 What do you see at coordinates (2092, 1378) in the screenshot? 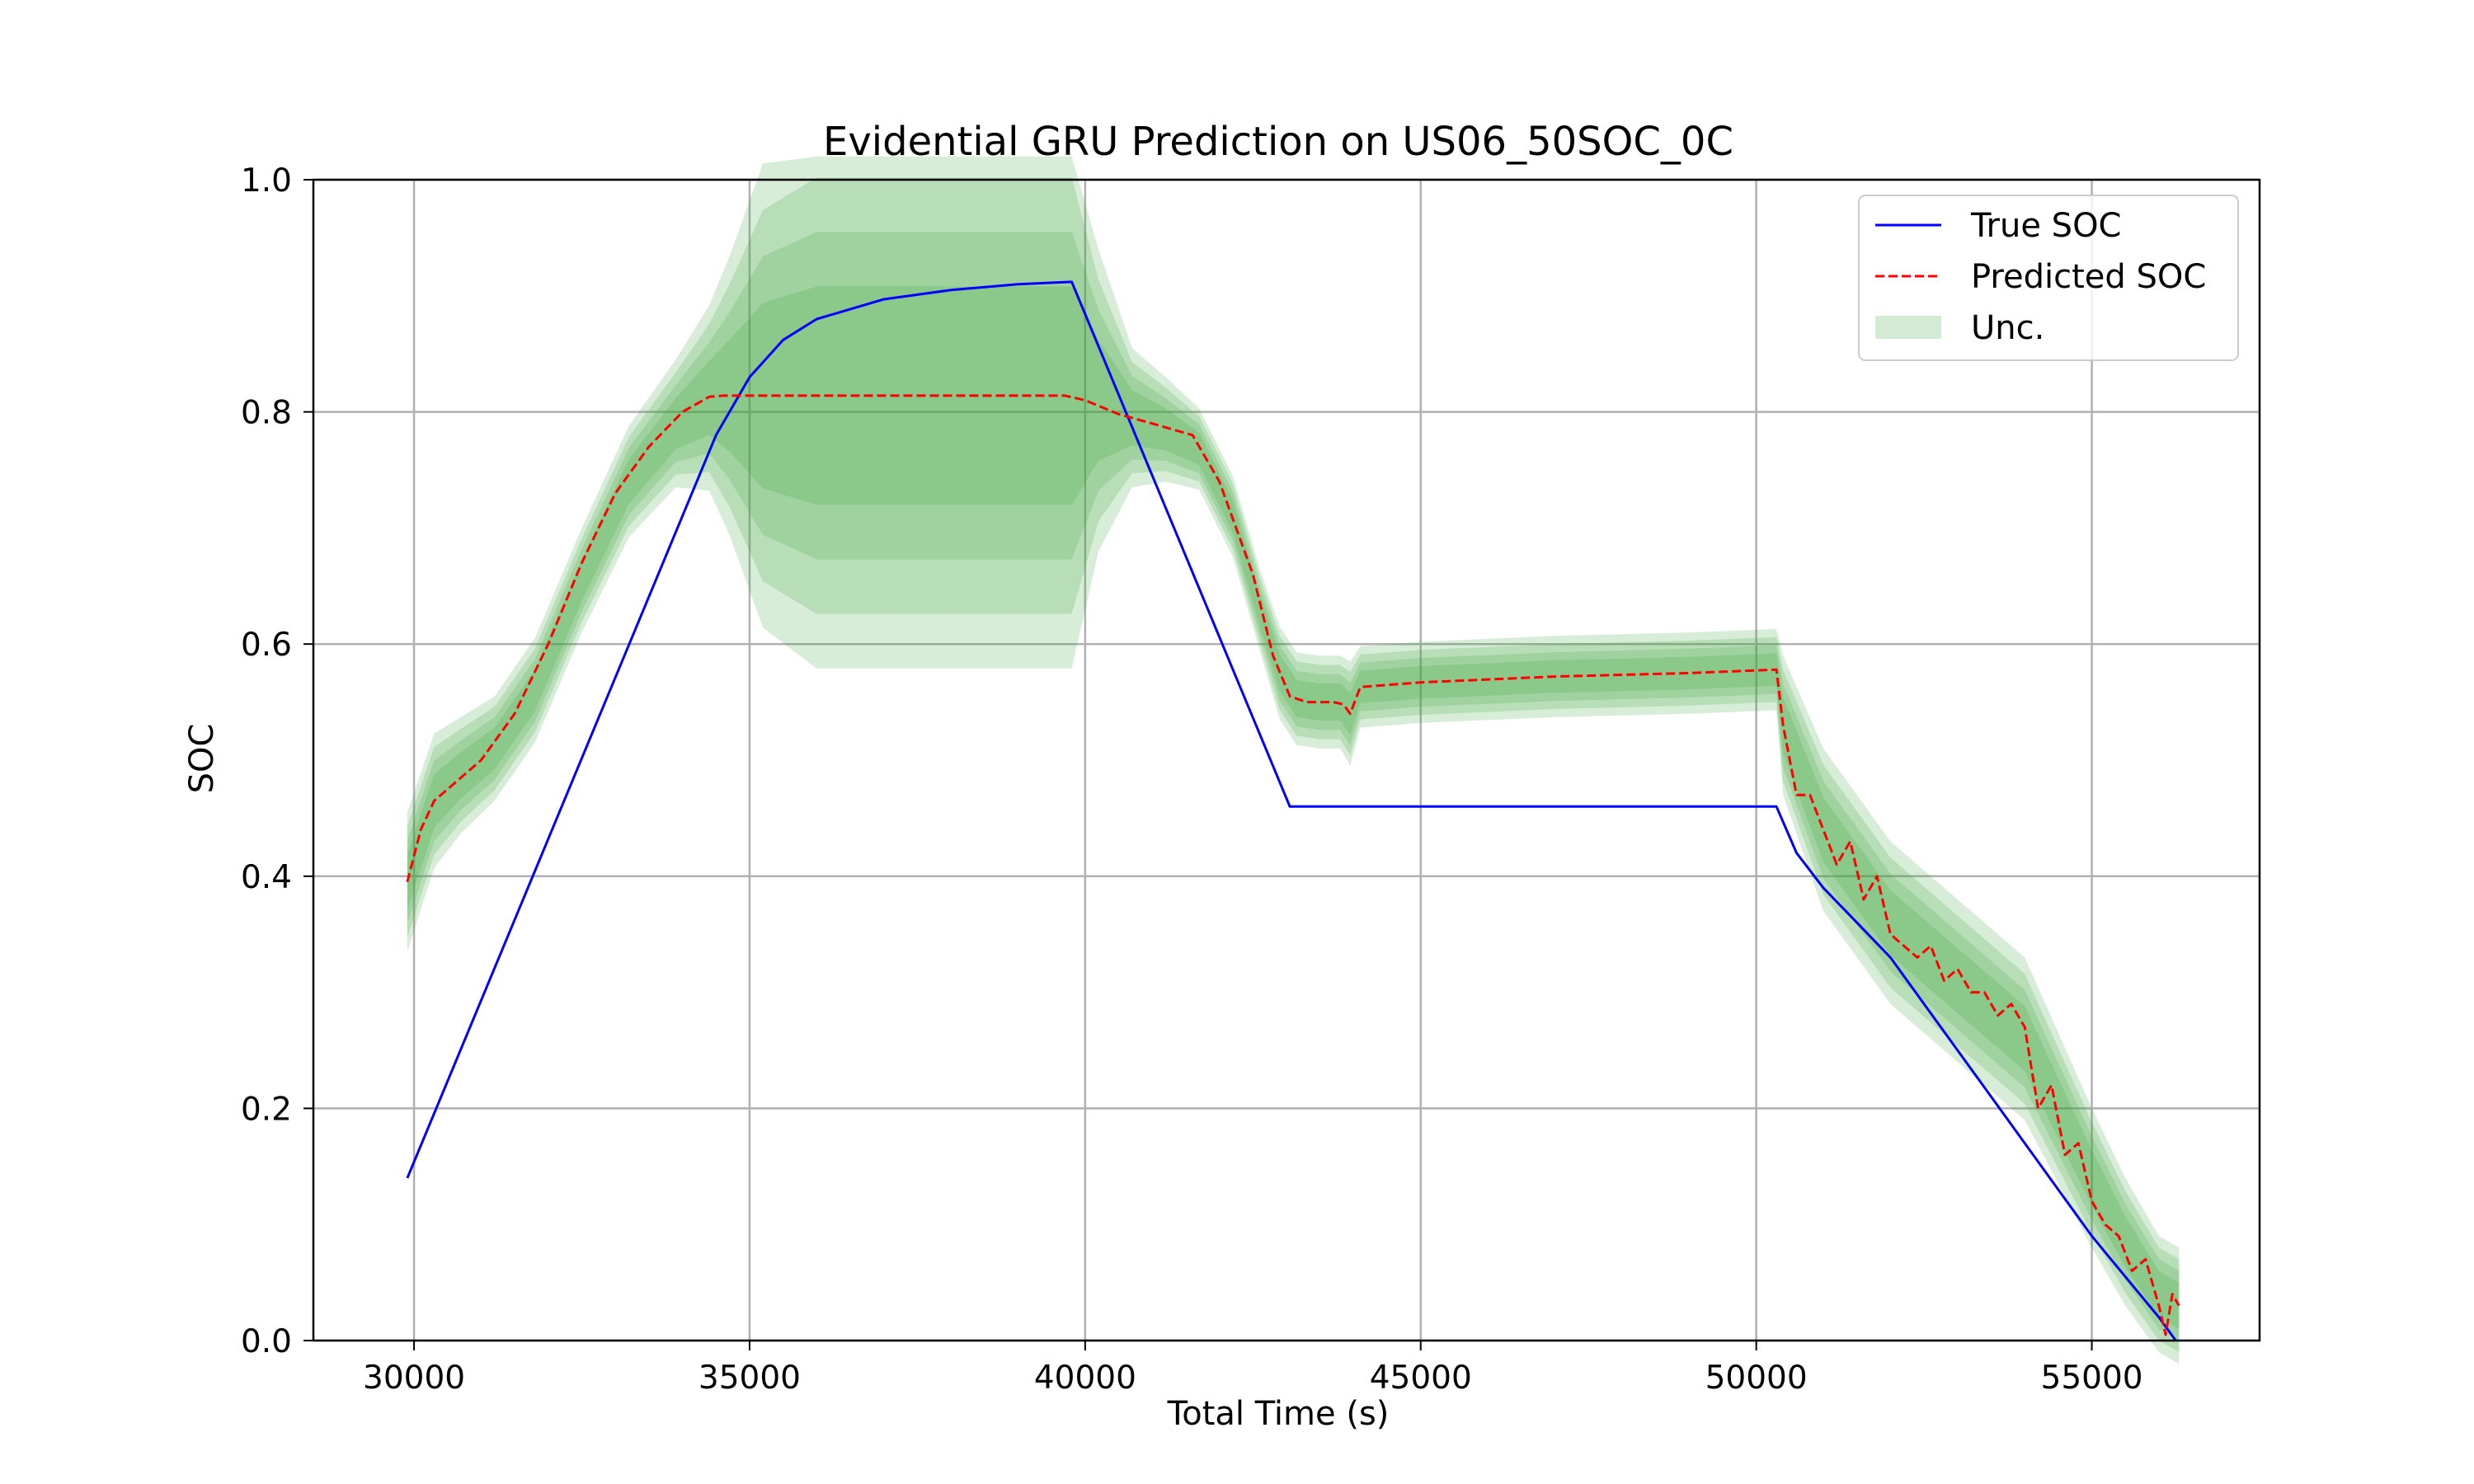
I see `x-tick-label: 55000` at bounding box center [2092, 1378].